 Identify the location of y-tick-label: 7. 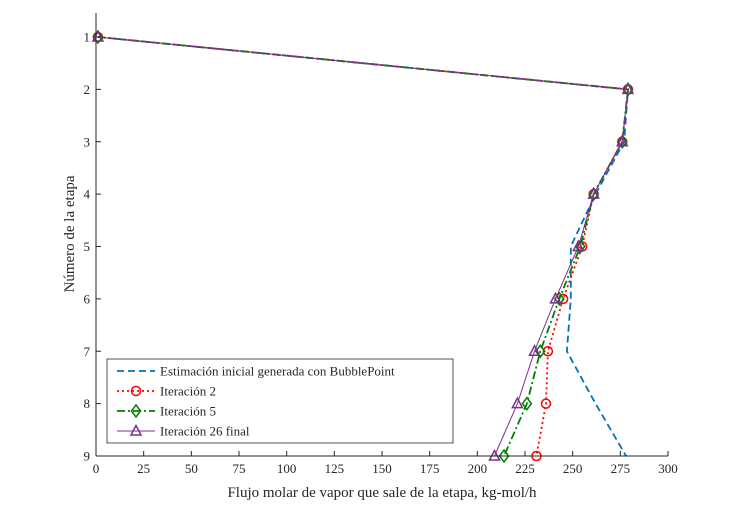
(87, 351).